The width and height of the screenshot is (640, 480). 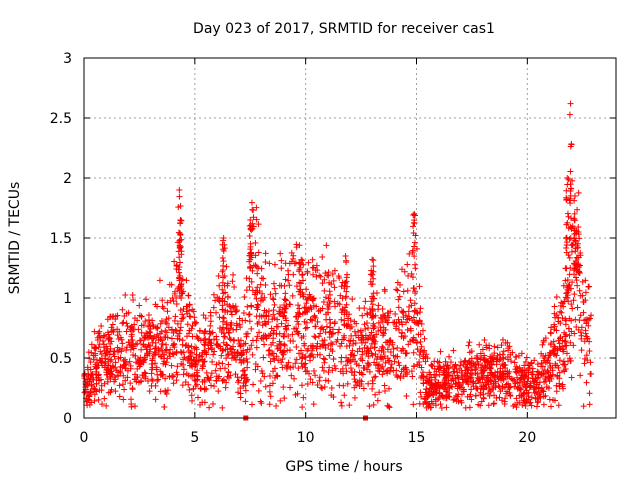 I want to click on x-tick-label: 0, so click(x=84, y=438).